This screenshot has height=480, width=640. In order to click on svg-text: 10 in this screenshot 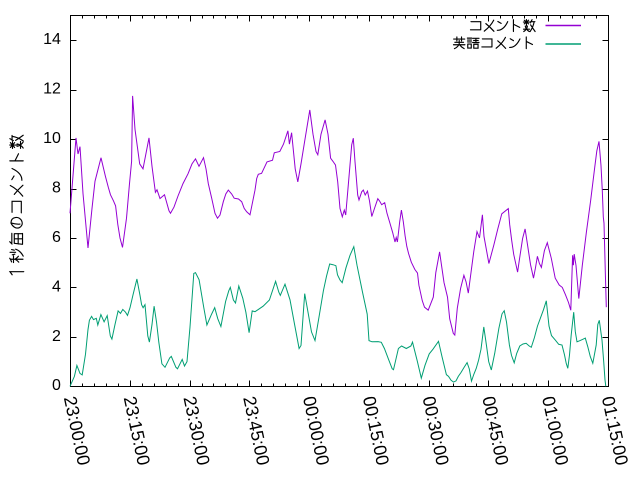, I will do `click(52, 138)`.